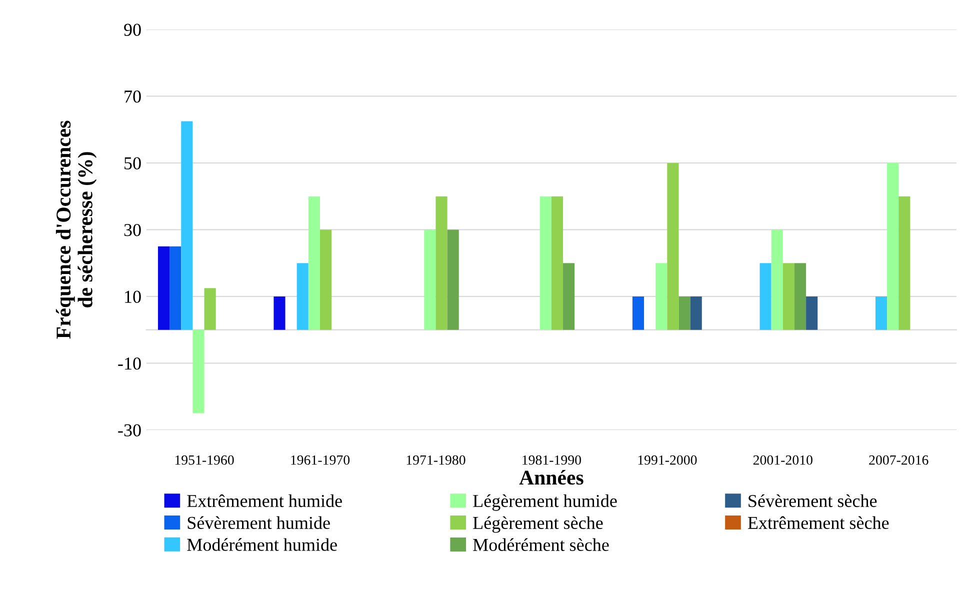 The image size is (976, 589). Describe the element at coordinates (551, 460) in the screenshot. I see `x-tick-label: 1981-1990` at that location.